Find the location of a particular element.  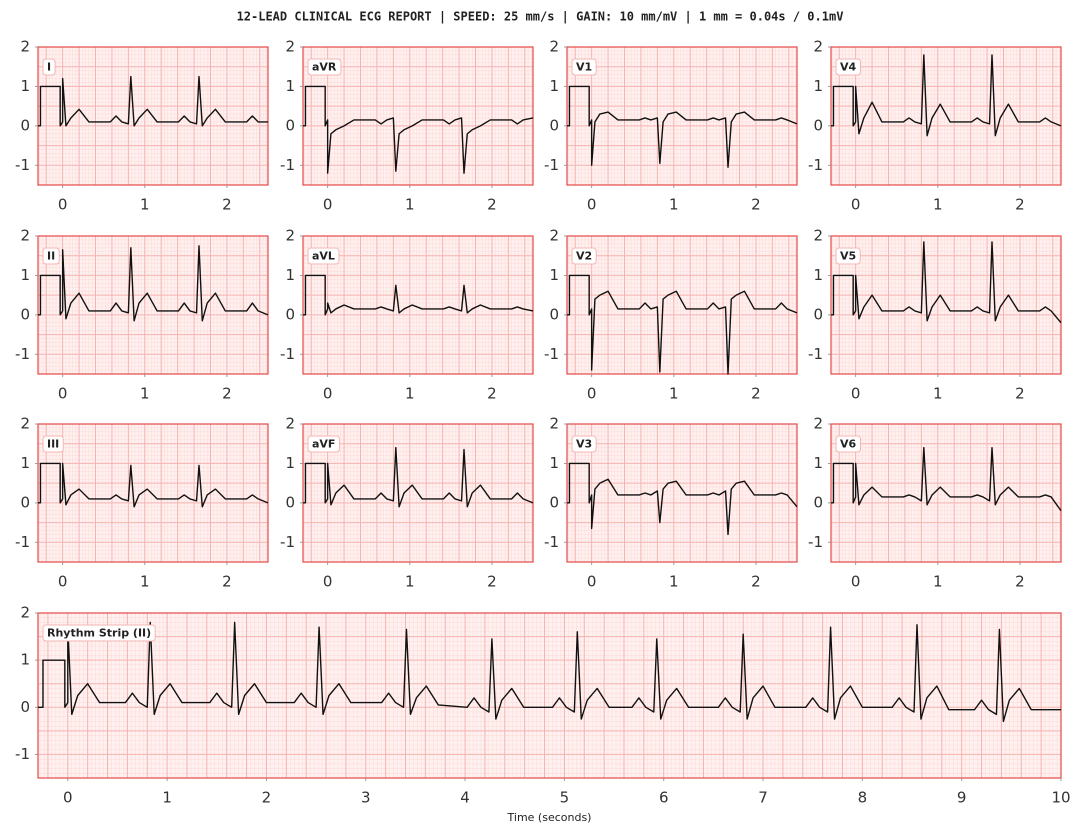

lead-label: V2 is located at coordinates (584, 256).